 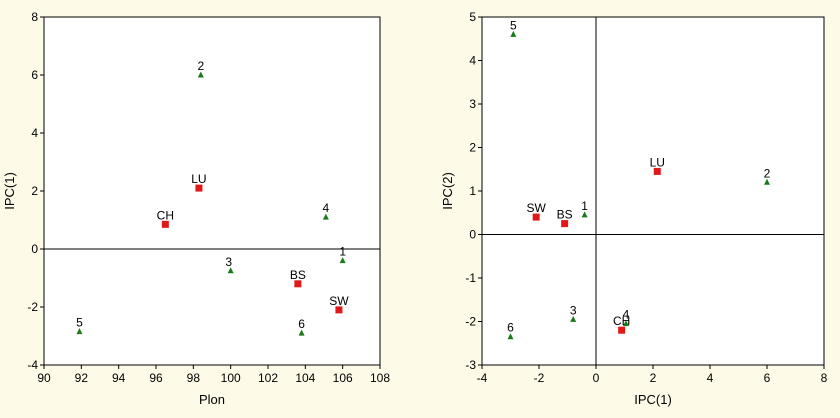 What do you see at coordinates (472, 17) in the screenshot?
I see `y-tick-label: 5` at bounding box center [472, 17].